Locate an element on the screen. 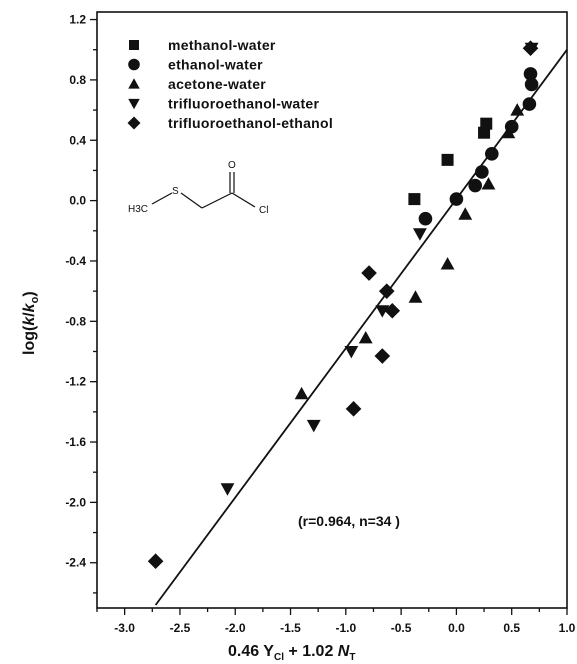  legend-label: trifluoroethanol-ethanol is located at coordinates (250, 123).